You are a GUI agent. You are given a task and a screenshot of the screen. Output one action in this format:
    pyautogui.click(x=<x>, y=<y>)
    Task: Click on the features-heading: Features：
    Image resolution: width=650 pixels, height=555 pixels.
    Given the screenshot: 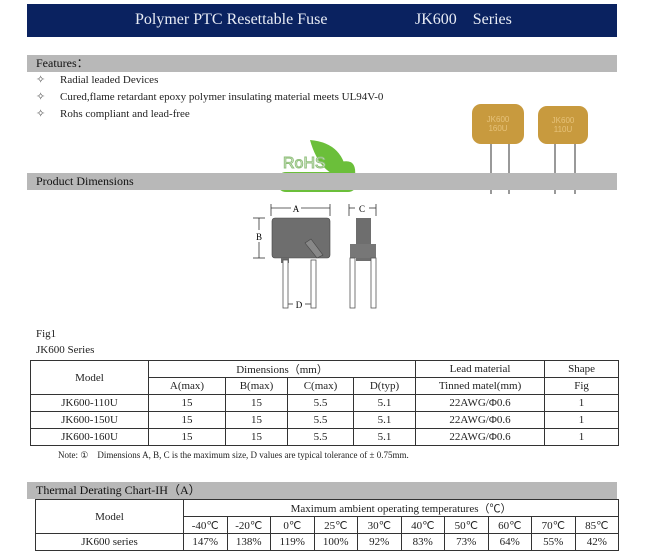 What is the action you would take?
    pyautogui.click(x=322, y=63)
    